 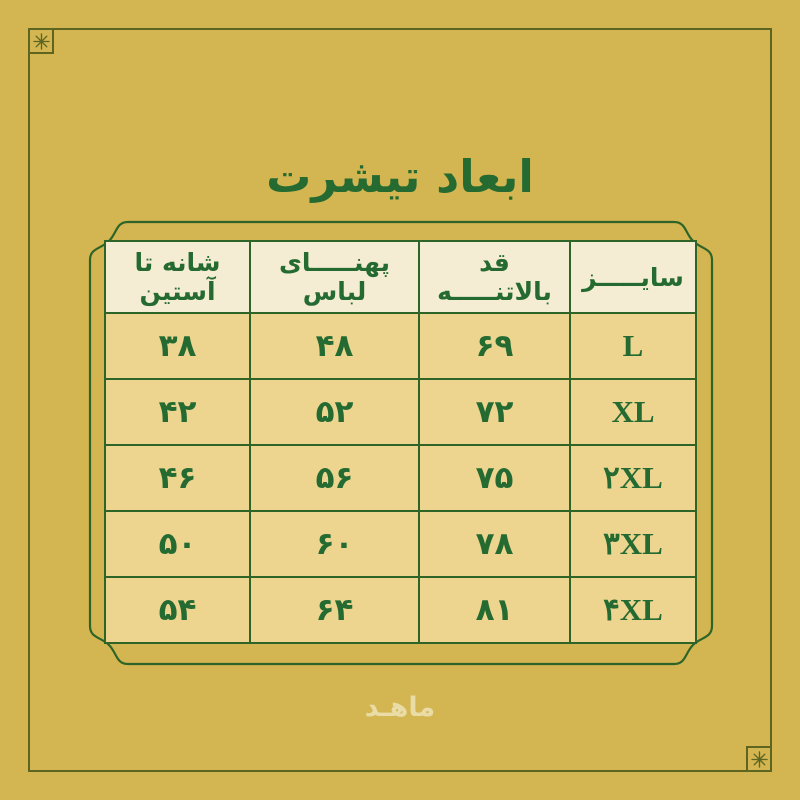 What do you see at coordinates (633, 478) in the screenshot?
I see `size-cell: ۲XL` at bounding box center [633, 478].